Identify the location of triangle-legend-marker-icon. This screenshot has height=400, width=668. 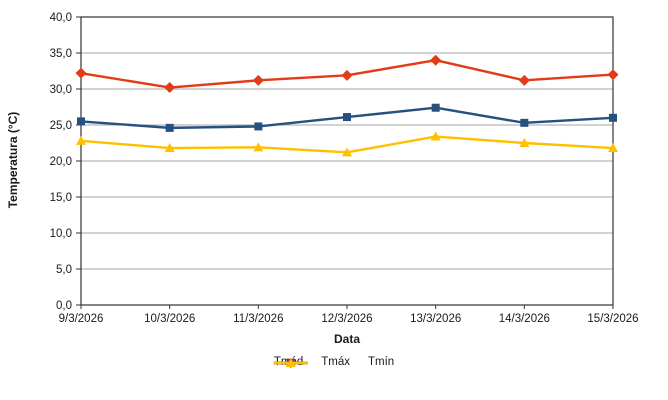
(290, 362).